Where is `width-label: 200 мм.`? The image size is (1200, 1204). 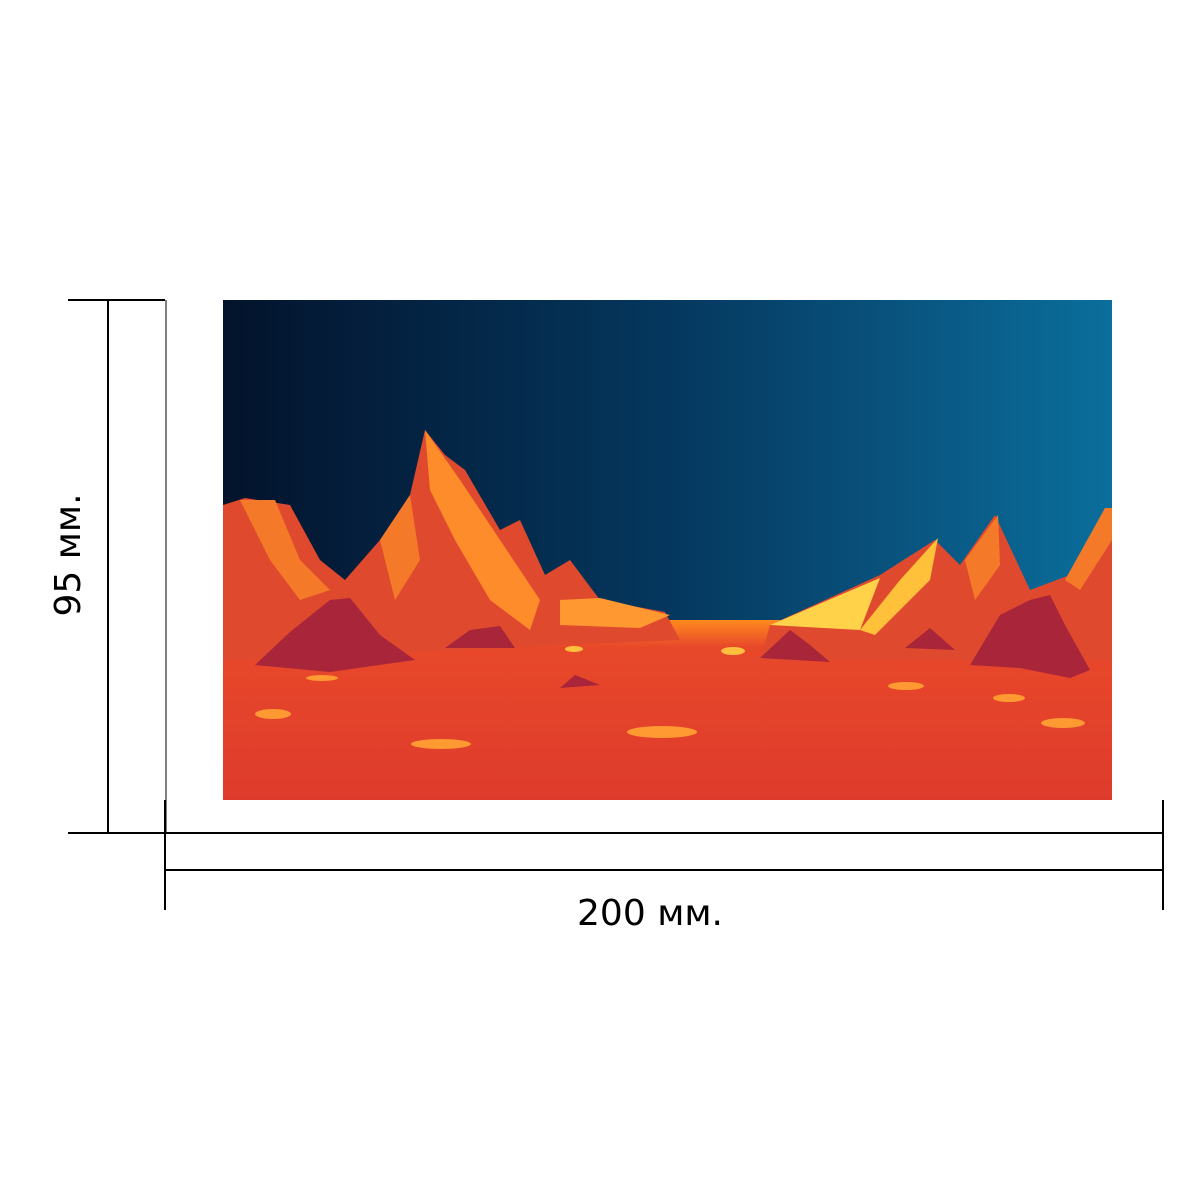 width-label: 200 мм. is located at coordinates (650, 913).